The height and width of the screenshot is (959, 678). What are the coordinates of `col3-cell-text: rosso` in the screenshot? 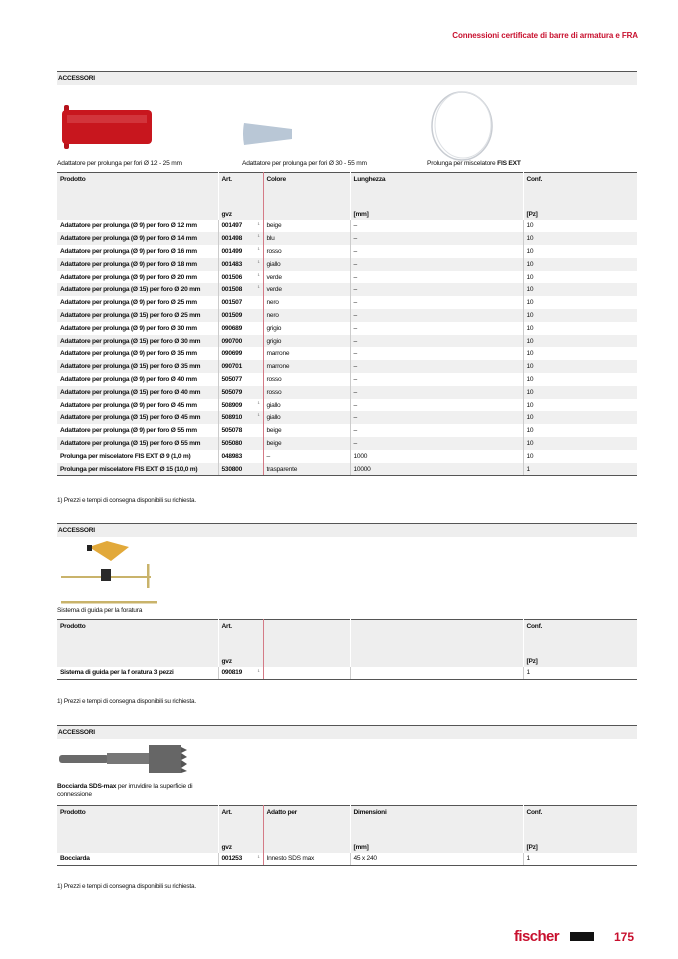 It's located at (274, 392).